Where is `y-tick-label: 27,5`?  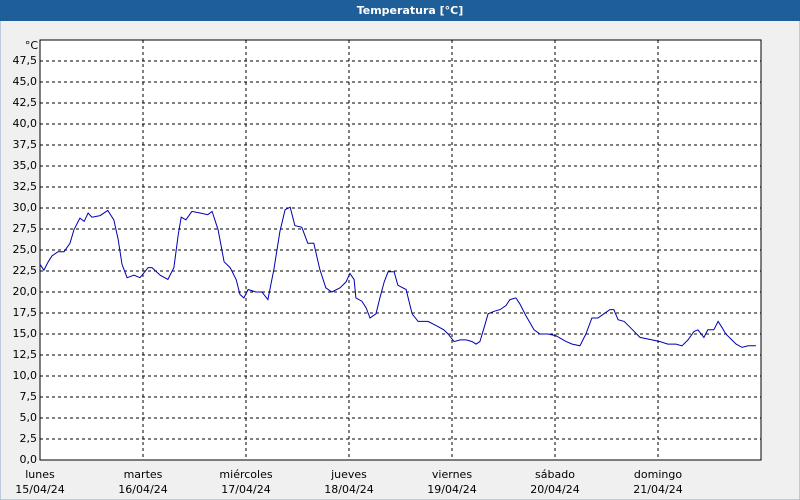 y-tick-label: 27,5 is located at coordinates (25, 228).